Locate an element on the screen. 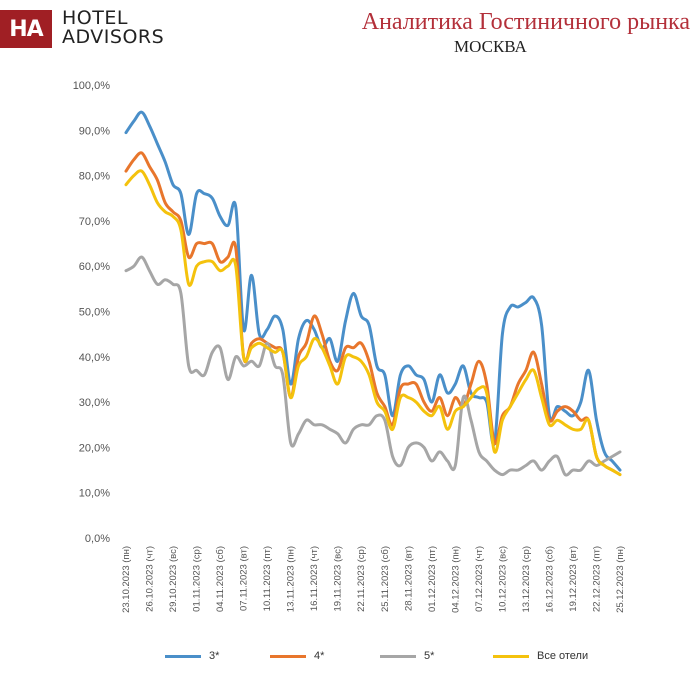  x-tick-label: 01.11.2023 (ср) is located at coordinates (197, 579).